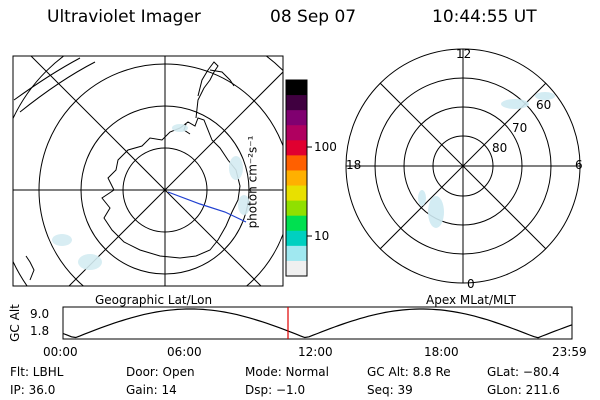 This screenshot has width=600, height=400. I want to click on info-filter: Flt: LBHL, so click(37, 372).